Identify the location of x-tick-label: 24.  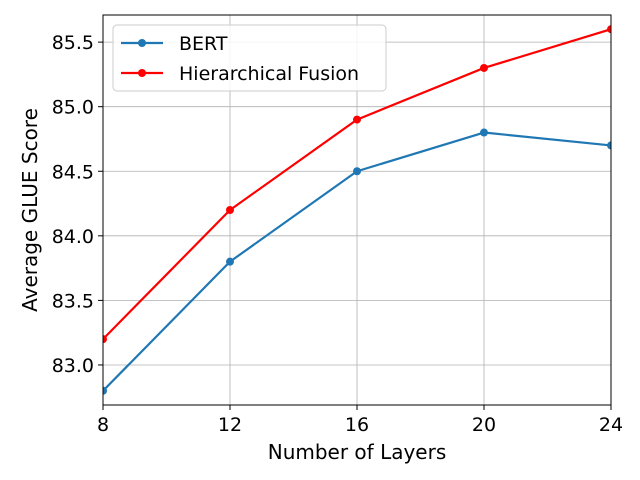
(611, 425).